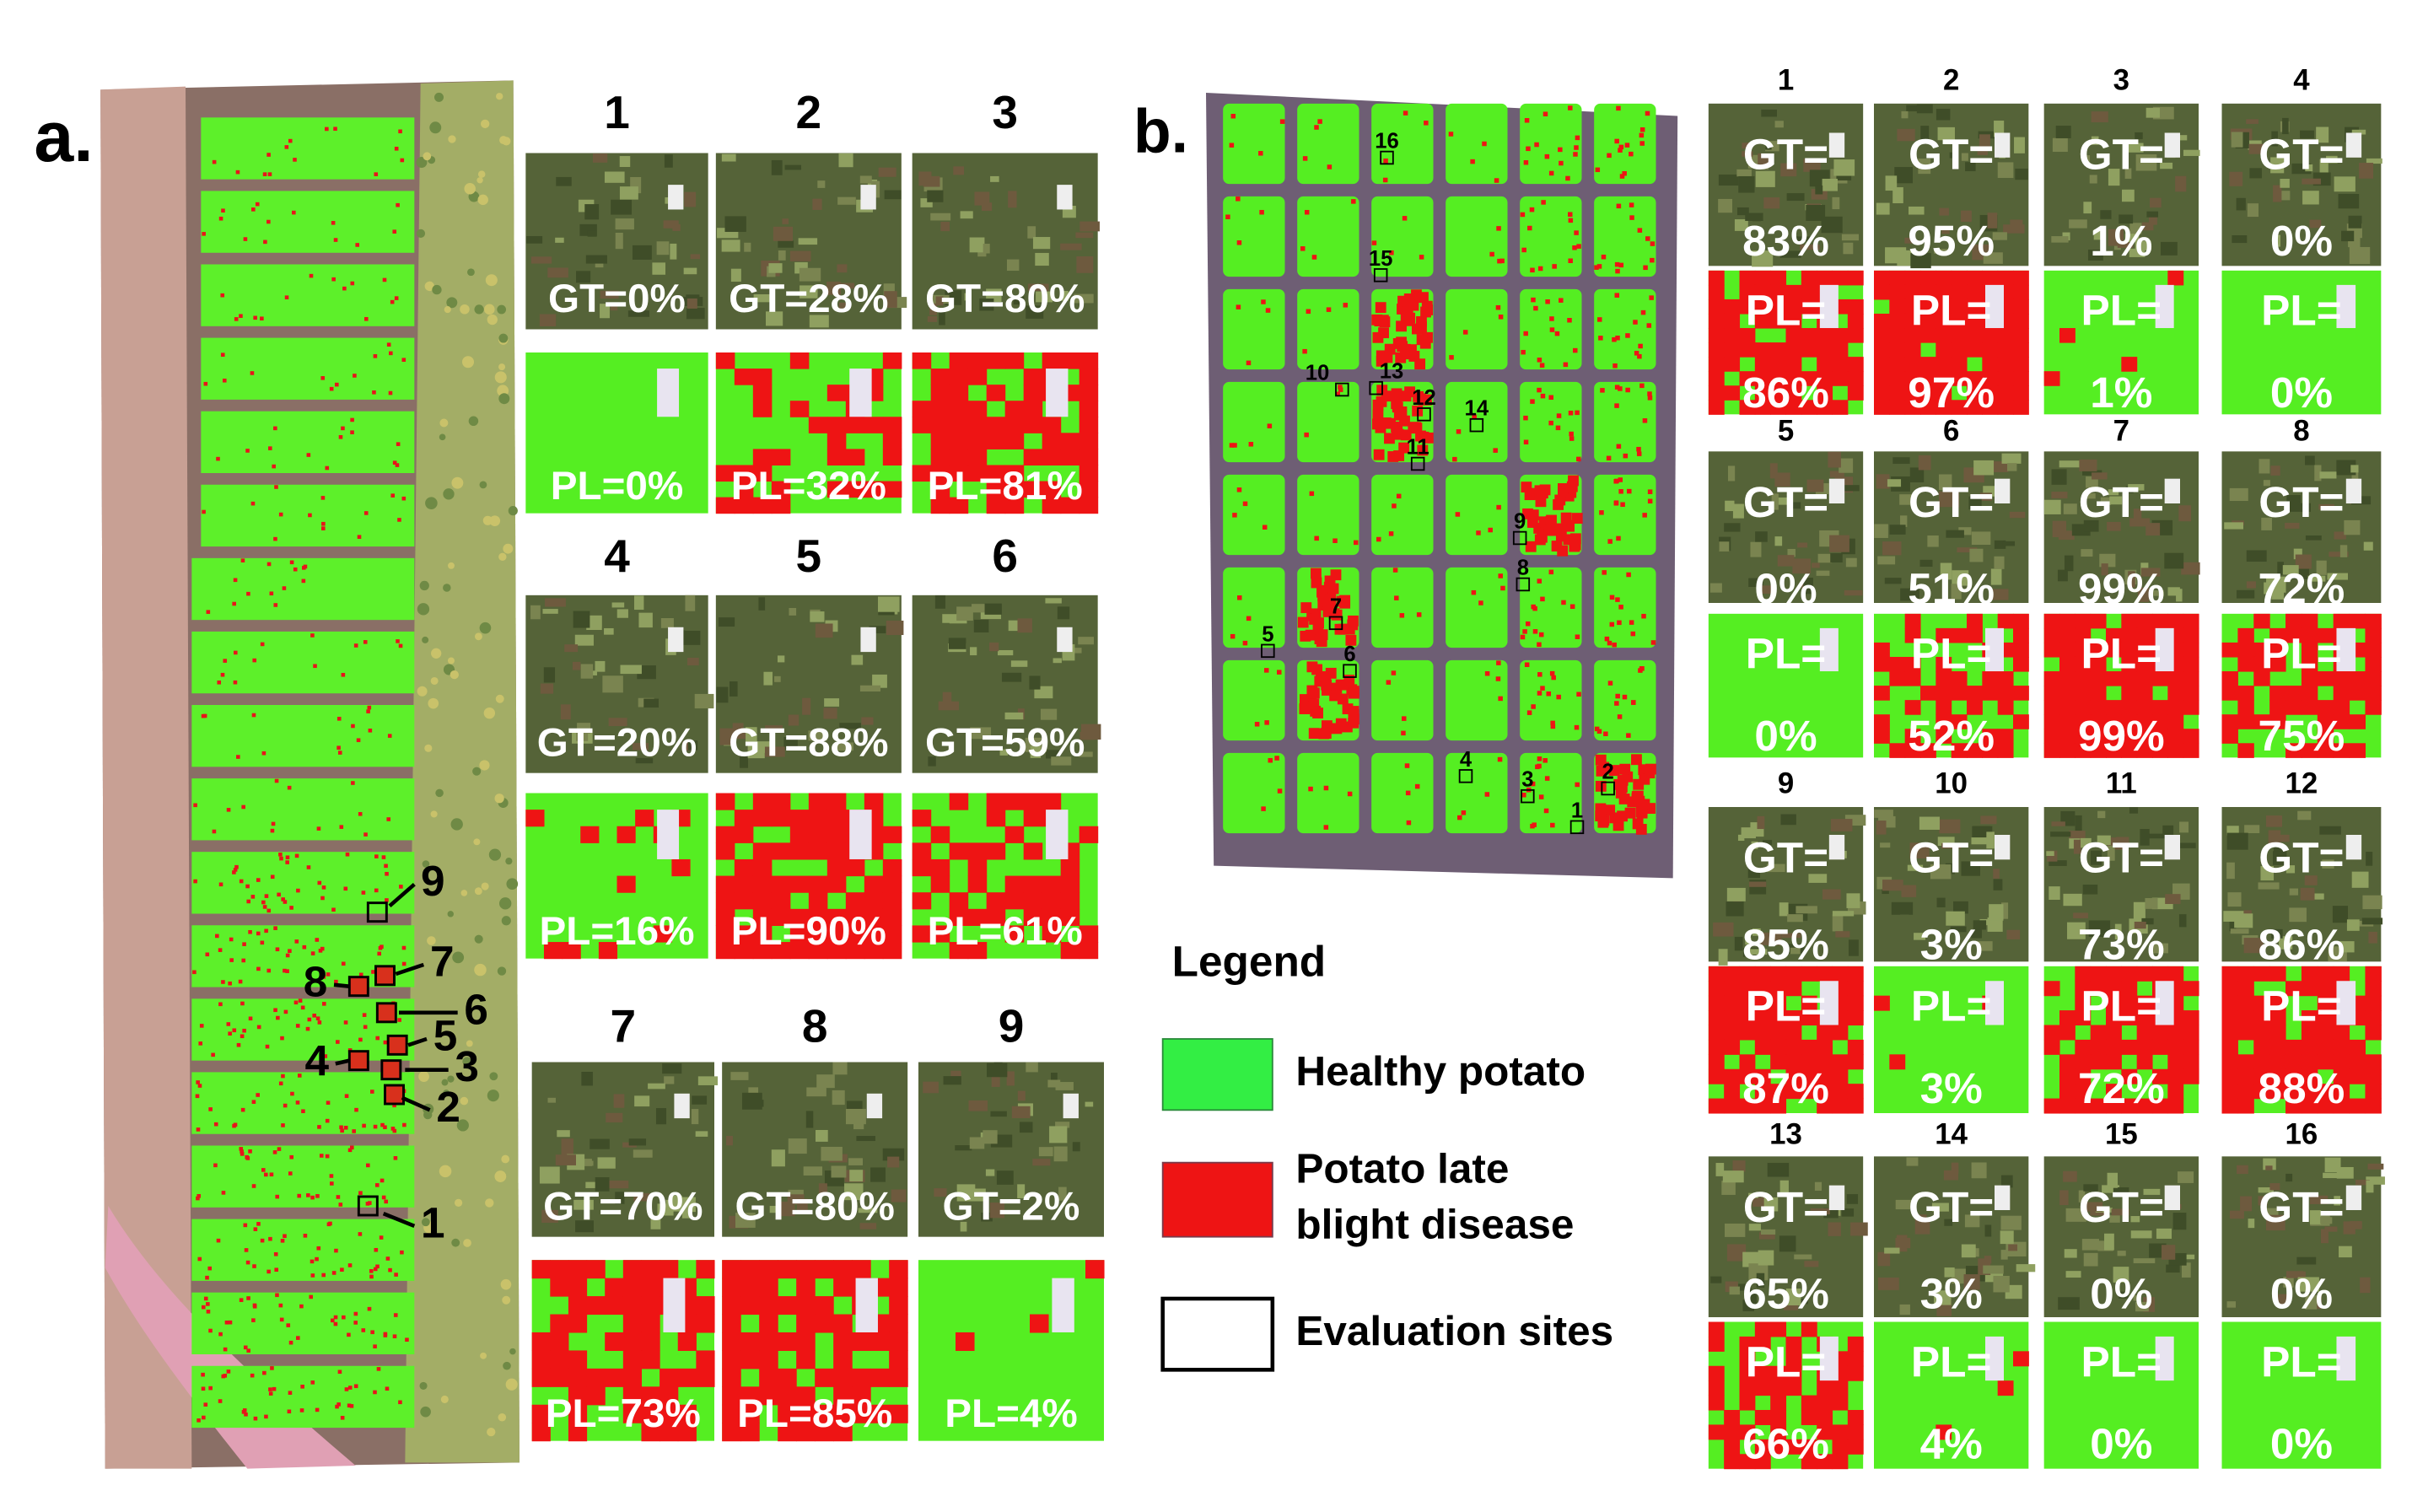 Image resolution: width=2412 pixels, height=1512 pixels. What do you see at coordinates (809, 112) in the screenshot?
I see `tile-number: 2` at bounding box center [809, 112].